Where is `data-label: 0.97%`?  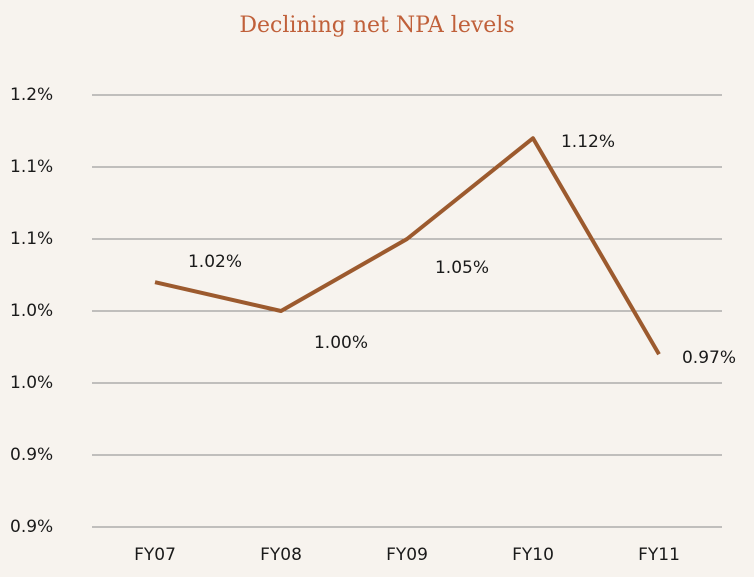 data-label: 0.97% is located at coordinates (709, 358).